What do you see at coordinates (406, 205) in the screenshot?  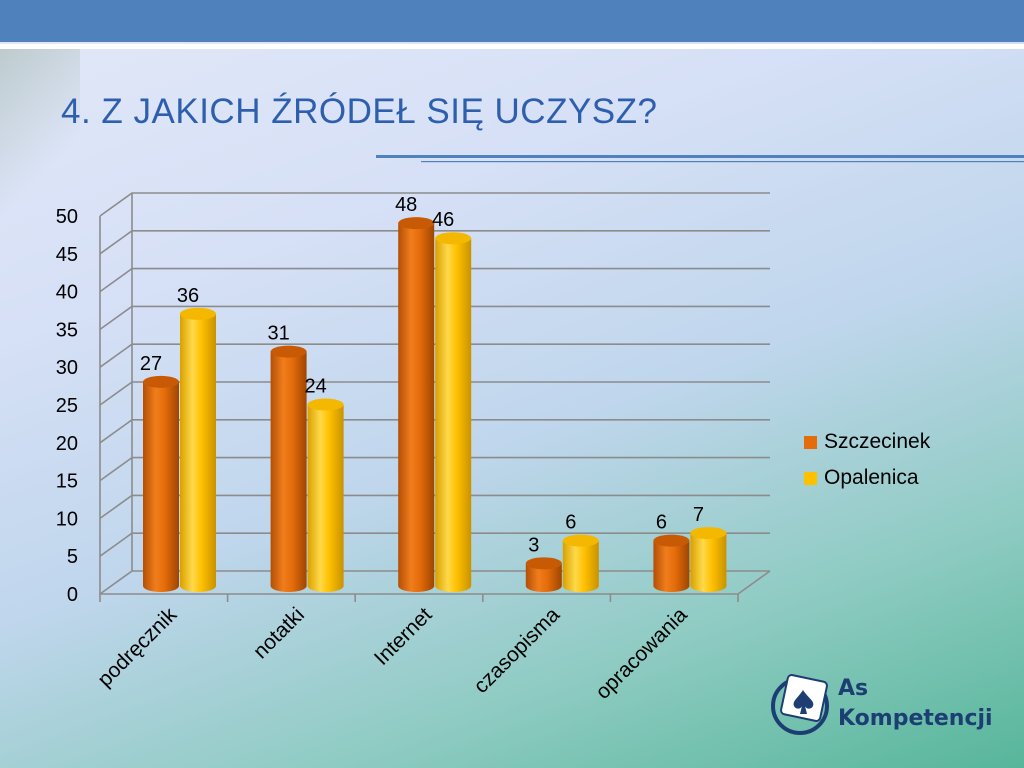 I see `data-label: 48` at bounding box center [406, 205].